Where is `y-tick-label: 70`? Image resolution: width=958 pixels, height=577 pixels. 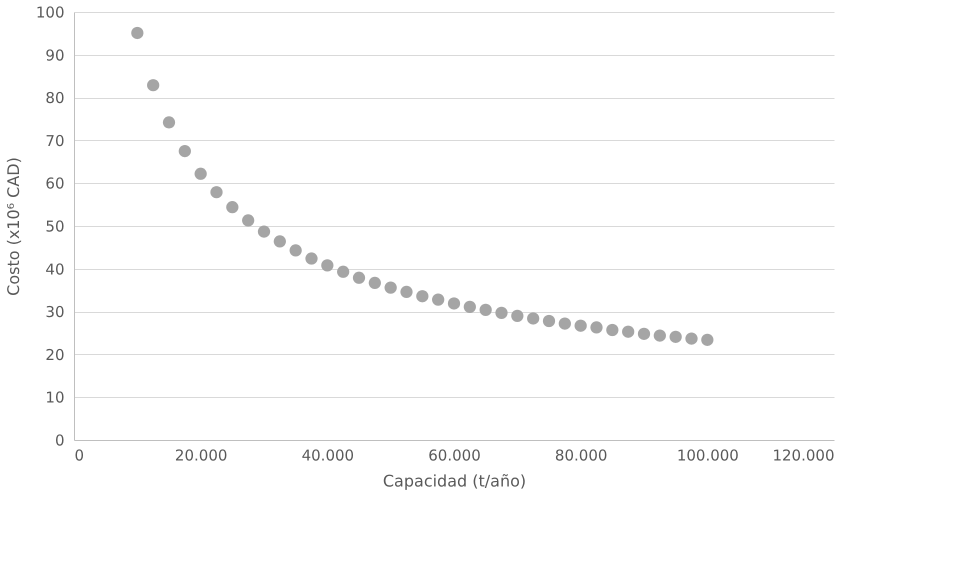
y-tick-label: 70 is located at coordinates (54, 141).